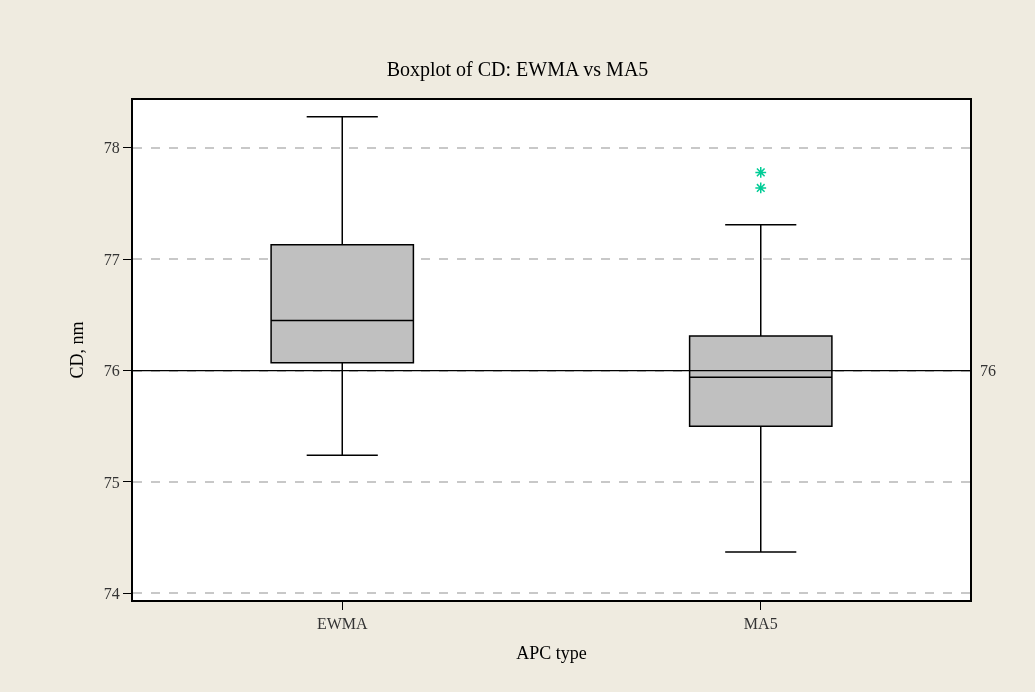 Image resolution: width=1035 pixels, height=692 pixels. I want to click on ref-line-label: 76, so click(988, 370).